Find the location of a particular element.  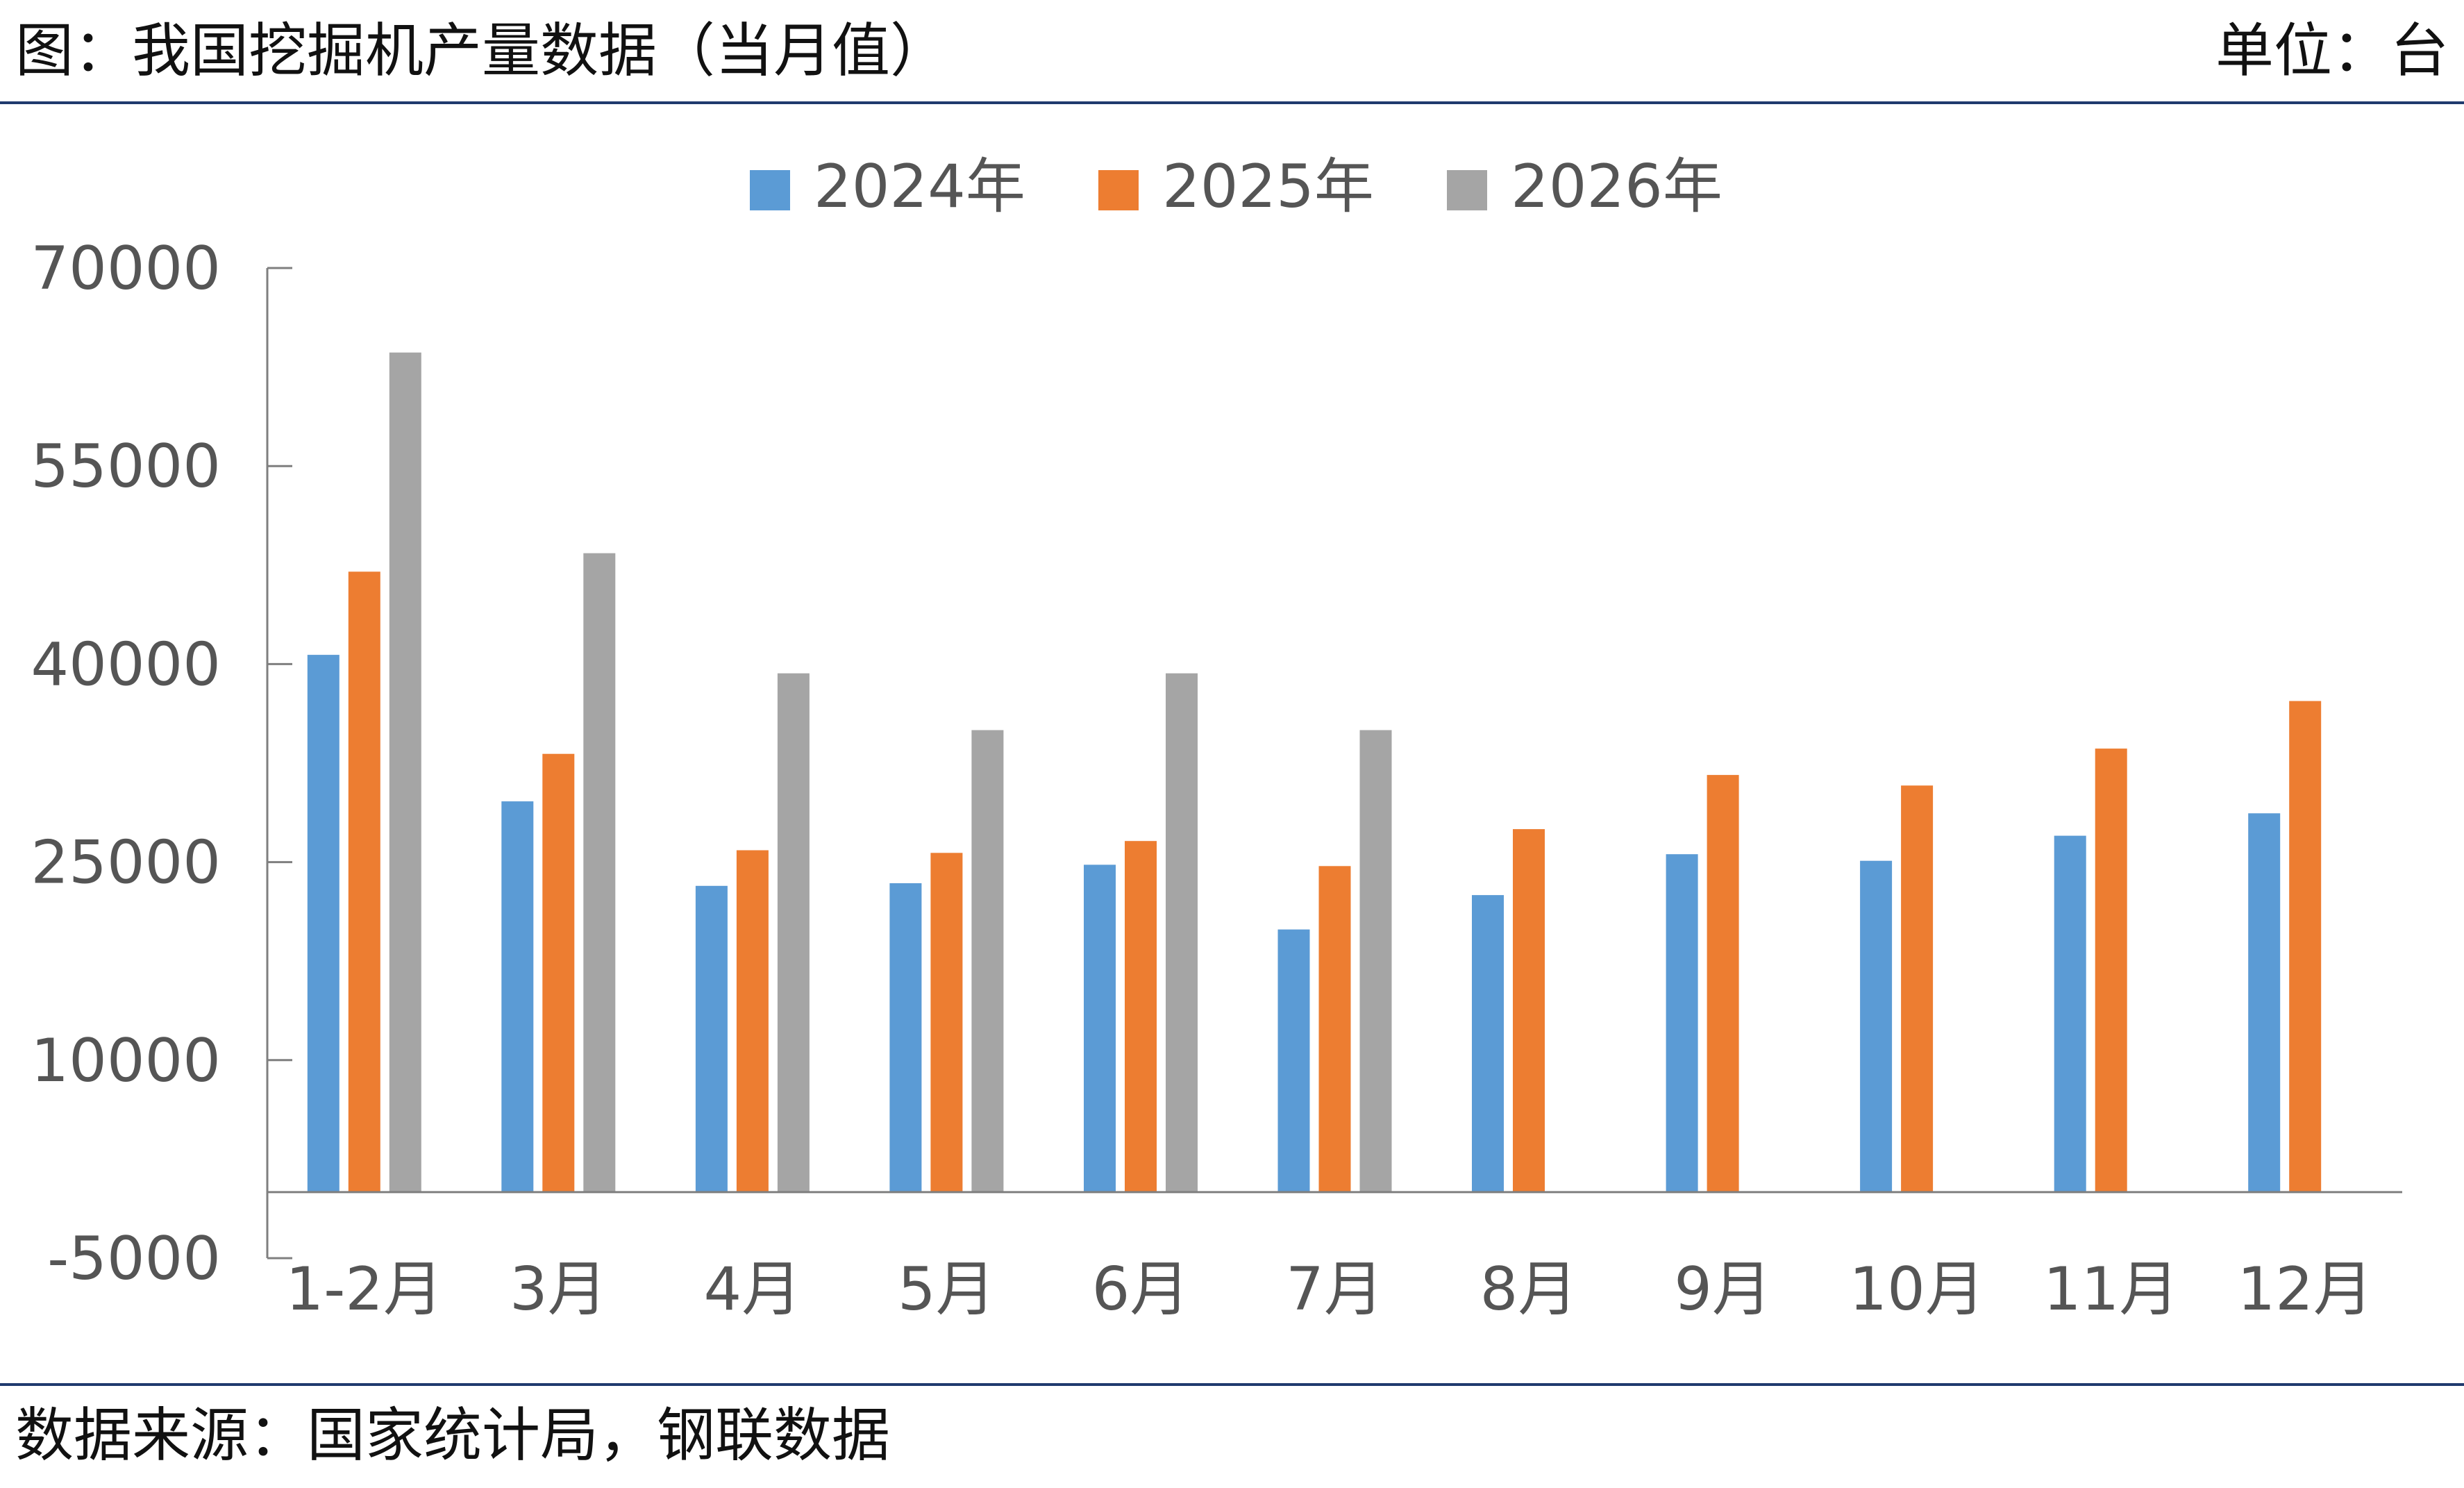

bar-2025年-10月 is located at coordinates (1918, 988).